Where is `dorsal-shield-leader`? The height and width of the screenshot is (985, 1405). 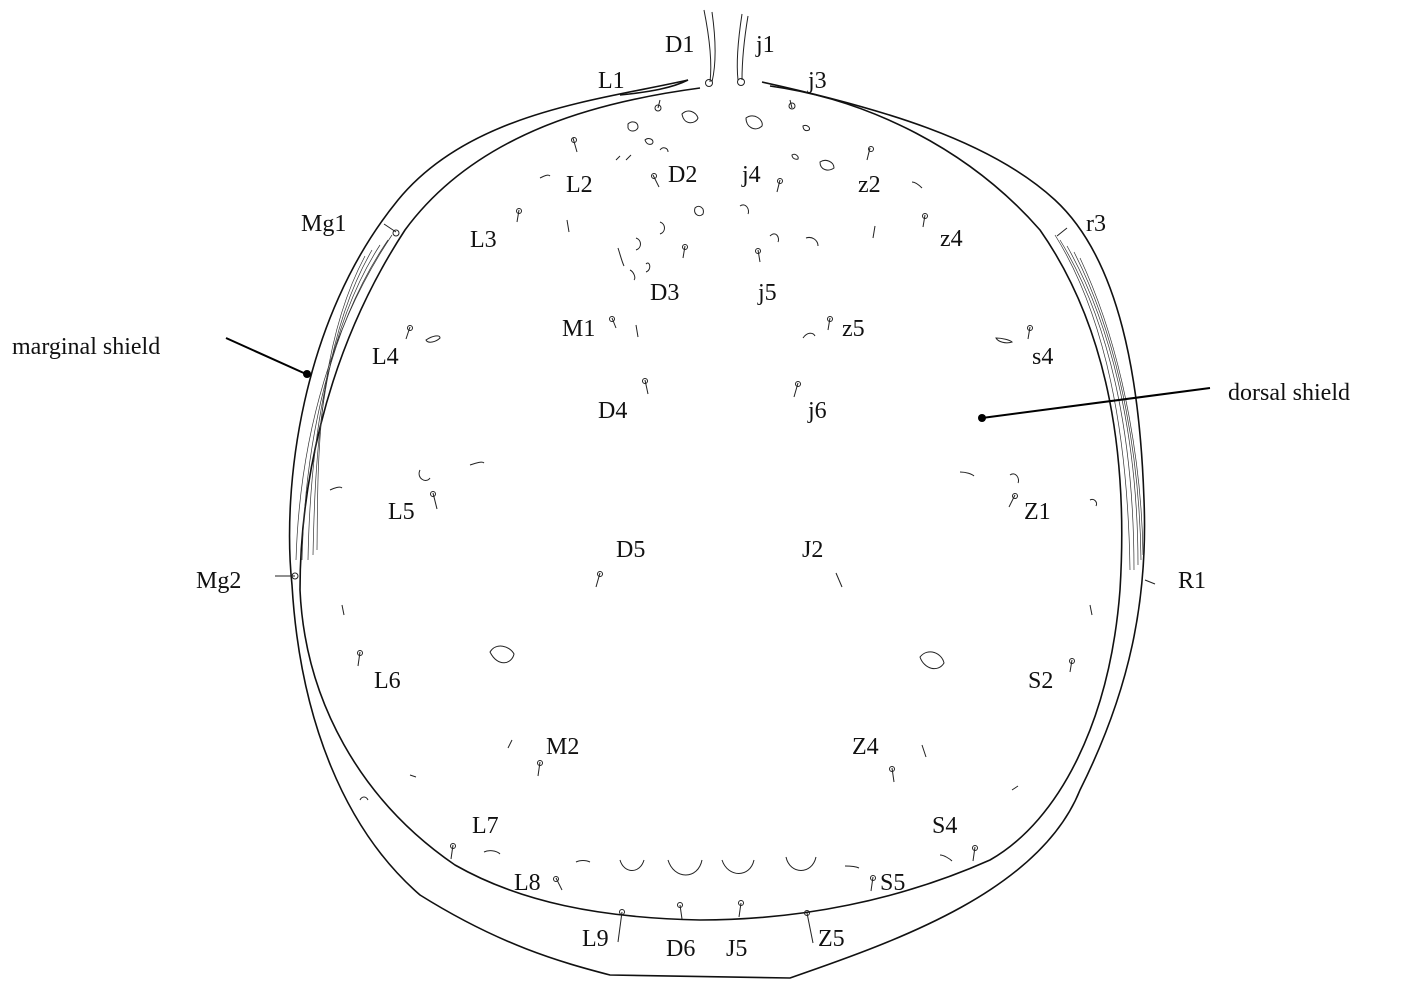 dorsal-shield-leader is located at coordinates (1094, 404).